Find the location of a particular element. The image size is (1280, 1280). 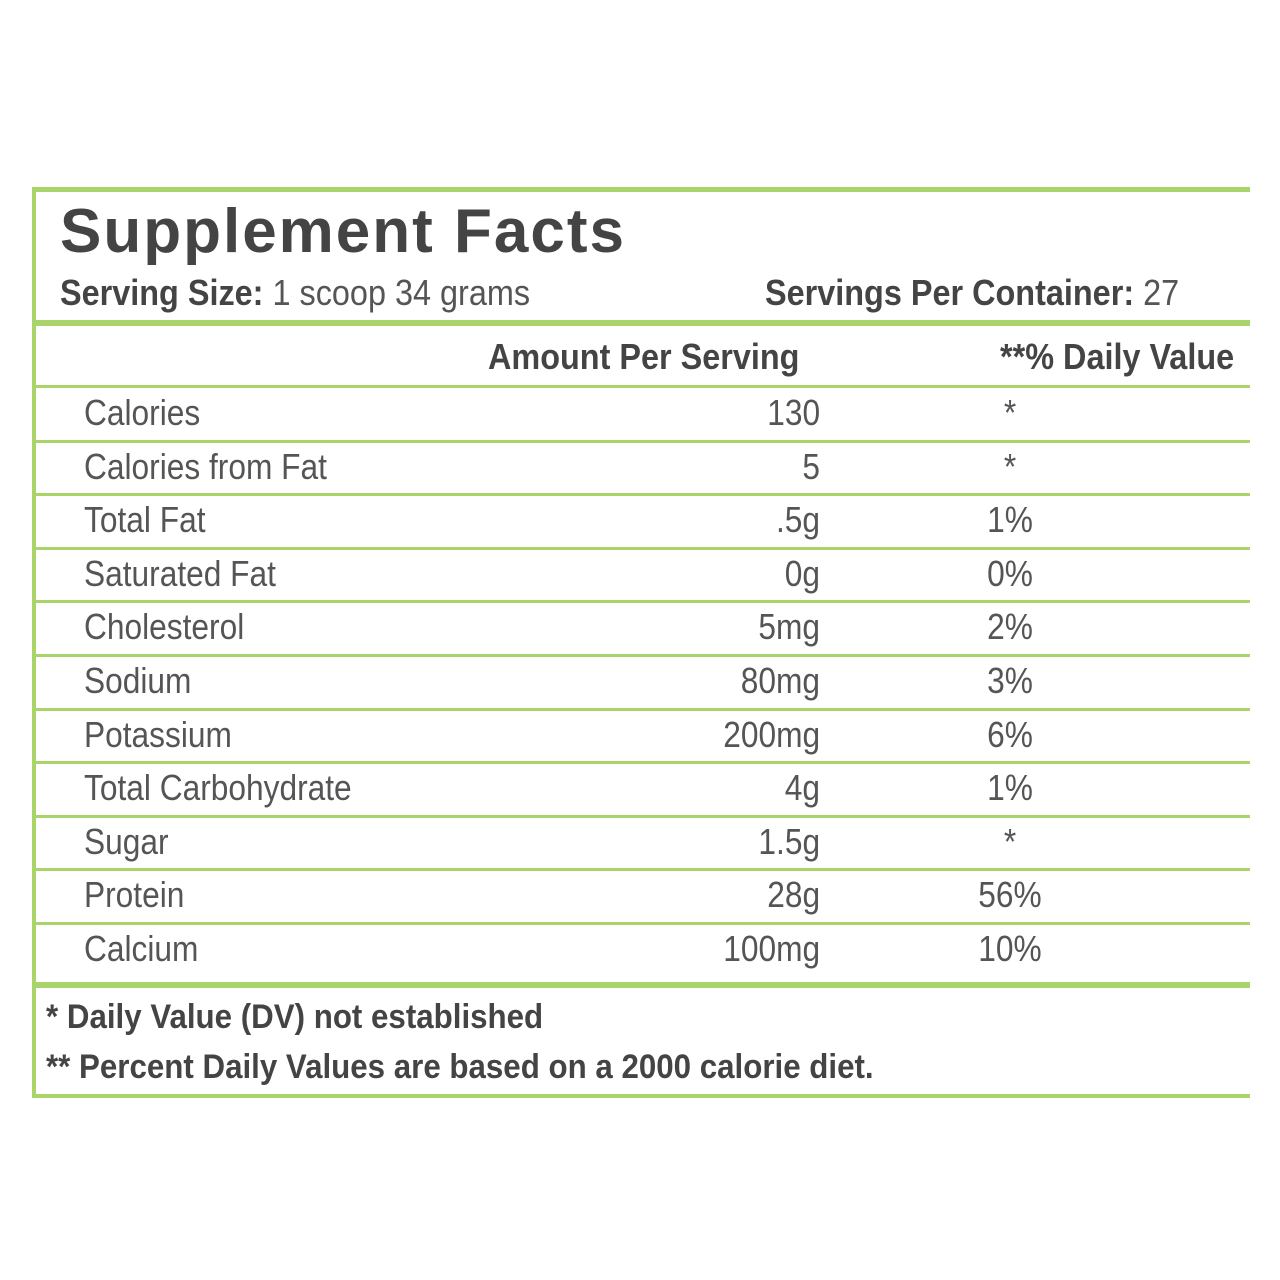

column-header: **% Daily Value is located at coordinates (1116, 356).